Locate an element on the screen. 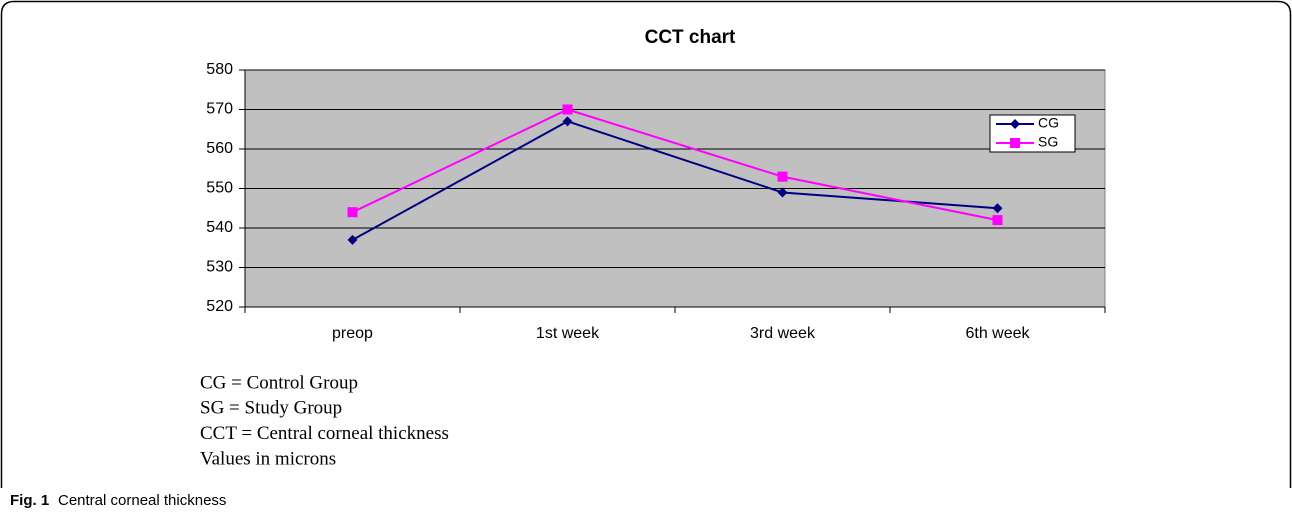 The width and height of the screenshot is (1292, 520). y-tick-label: 580 is located at coordinates (219, 69).